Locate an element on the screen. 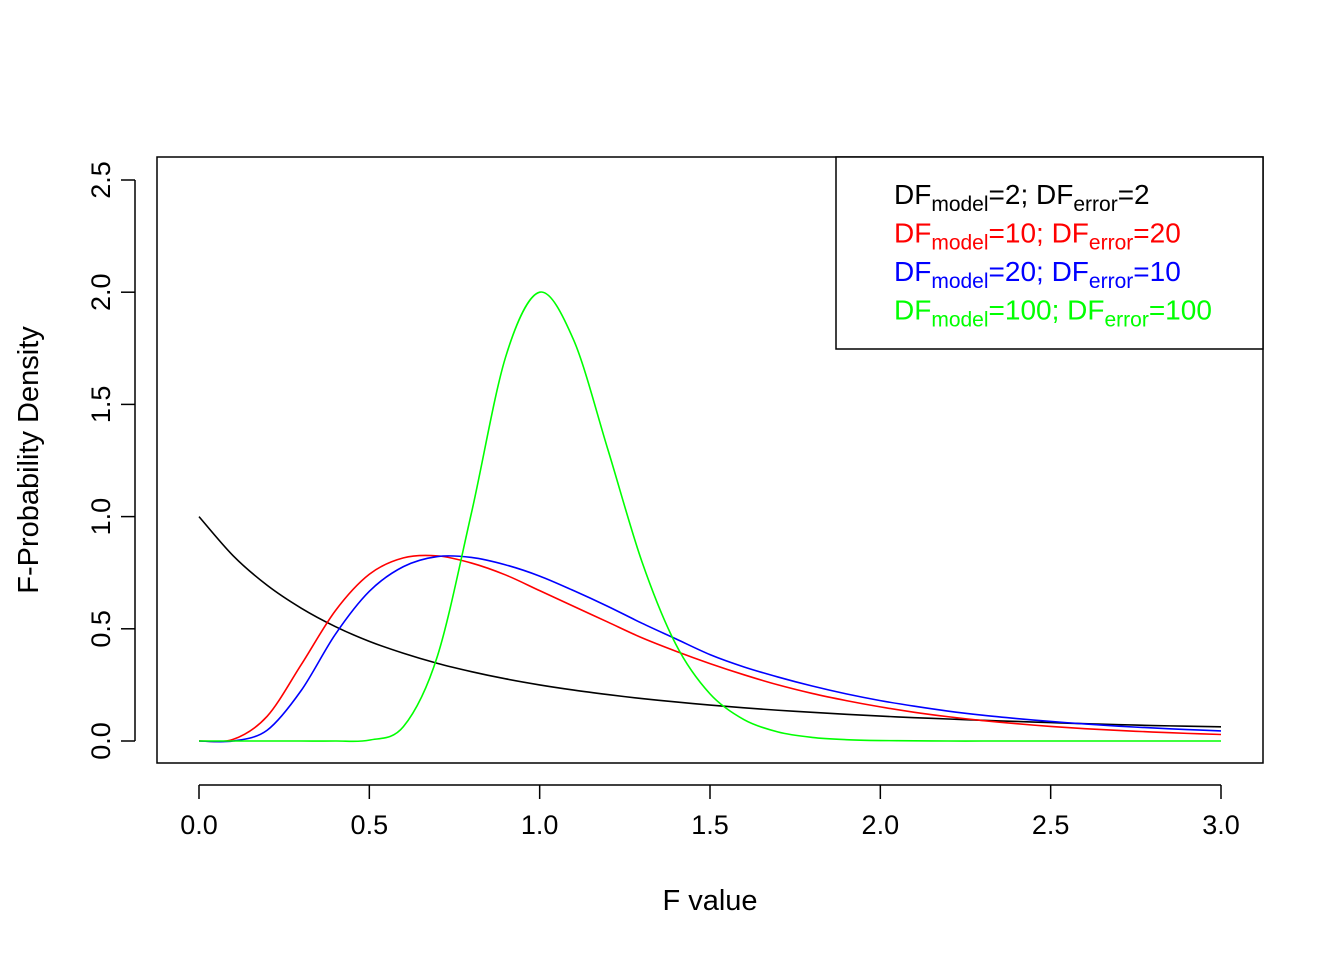 This screenshot has height=960, width=1344. y-tick-label: 2.0 is located at coordinates (101, 292).